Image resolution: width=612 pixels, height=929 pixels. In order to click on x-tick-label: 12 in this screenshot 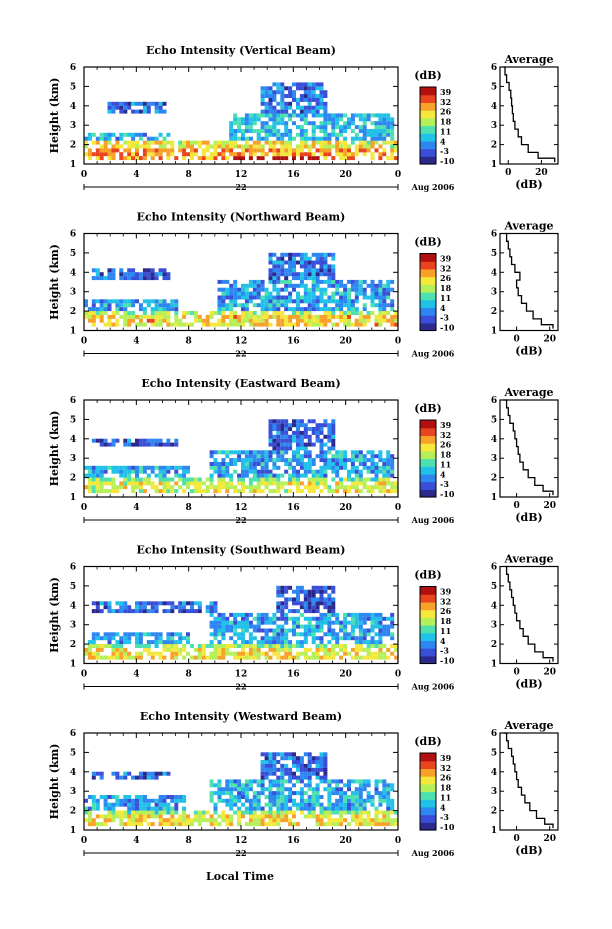, I will do `click(241, 508)`.